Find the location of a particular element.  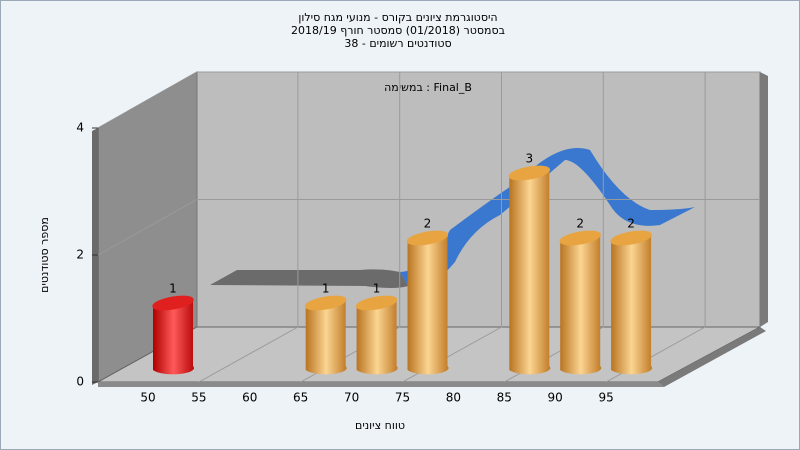

x-tick-label: 95 is located at coordinates (605, 398).